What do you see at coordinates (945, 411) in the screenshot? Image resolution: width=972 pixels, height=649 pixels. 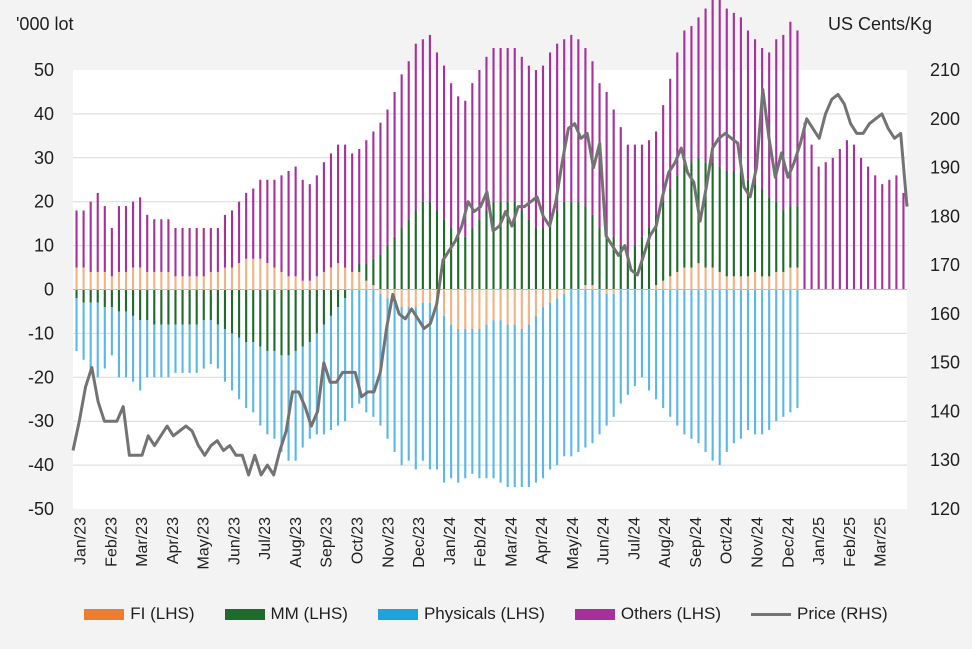 I see `right-tick-label: 140` at bounding box center [945, 411].